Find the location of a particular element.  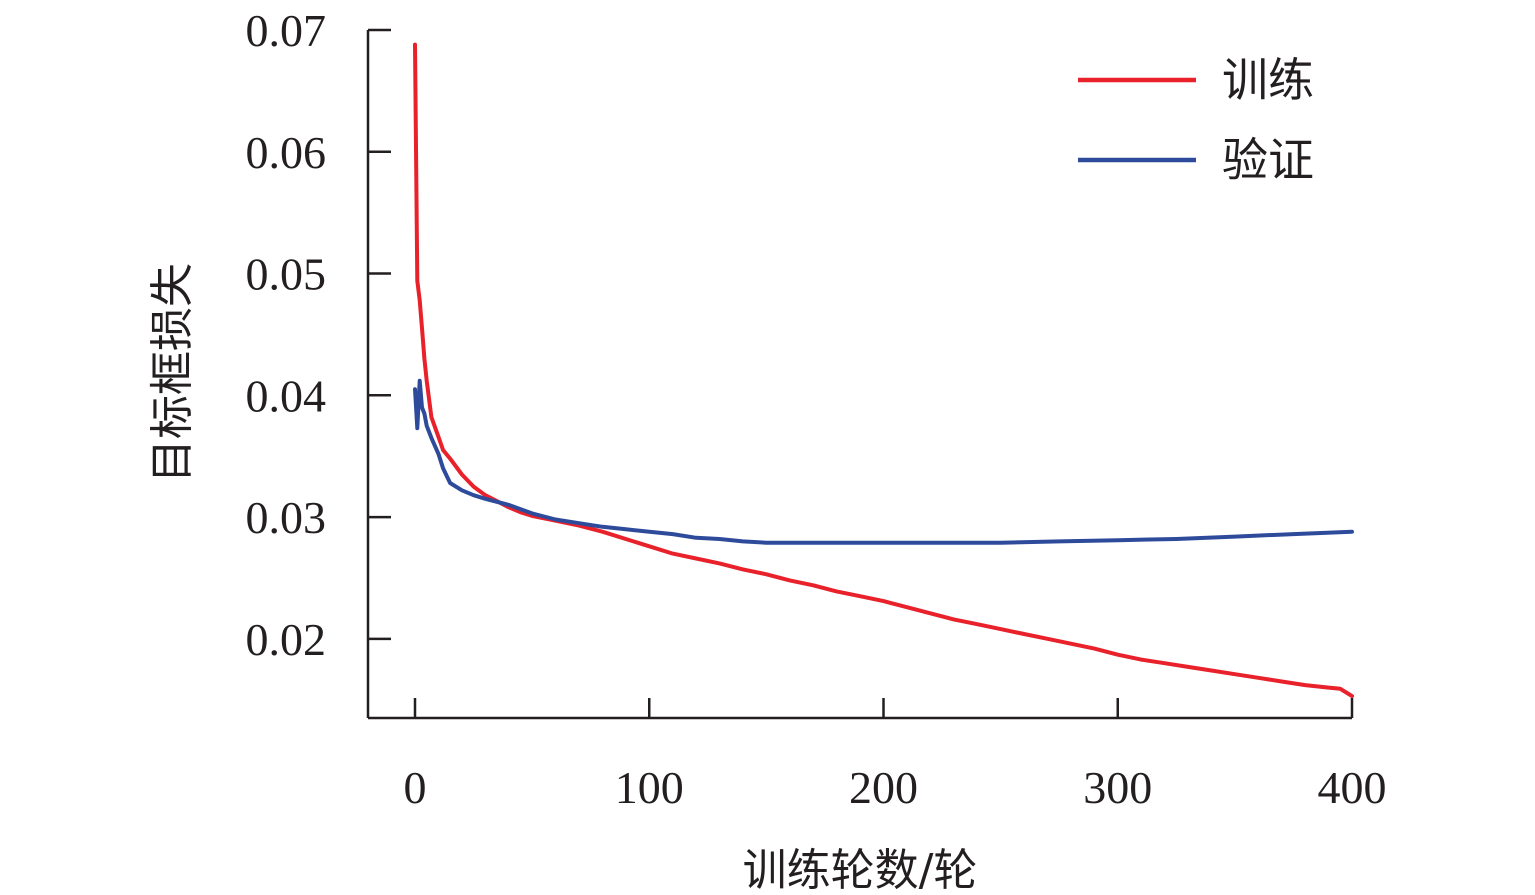

series-line-validation is located at coordinates (883, 461).